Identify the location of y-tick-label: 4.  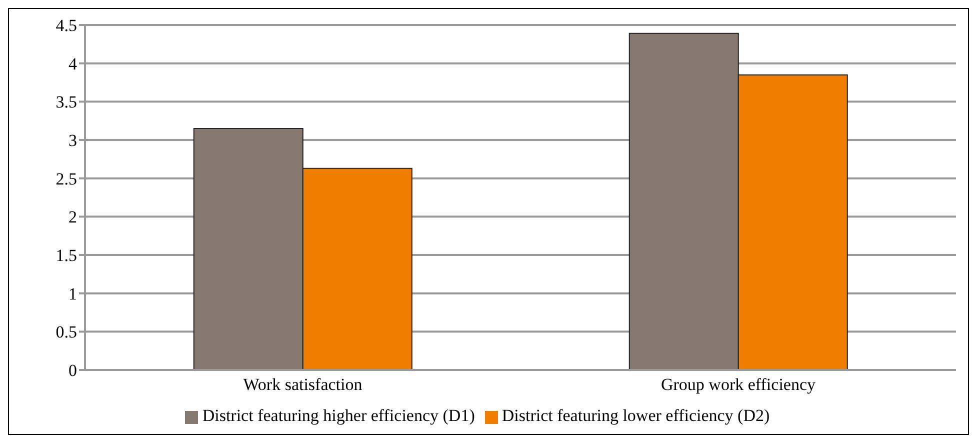
(73, 64).